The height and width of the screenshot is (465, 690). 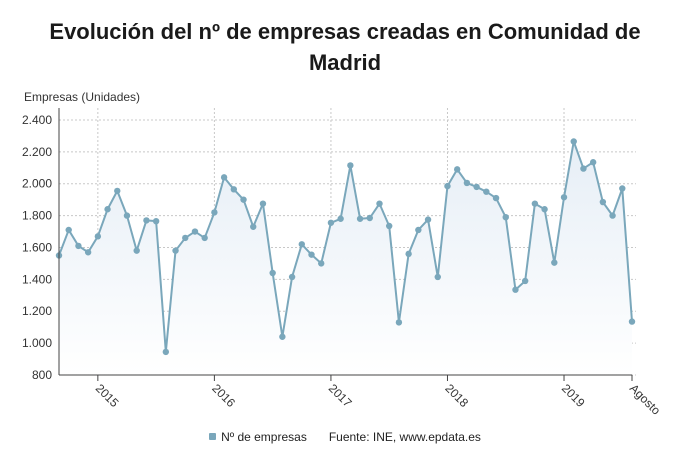 What do you see at coordinates (82, 97) in the screenshot?
I see `y-axis-label: Empresas (Unidades)` at bounding box center [82, 97].